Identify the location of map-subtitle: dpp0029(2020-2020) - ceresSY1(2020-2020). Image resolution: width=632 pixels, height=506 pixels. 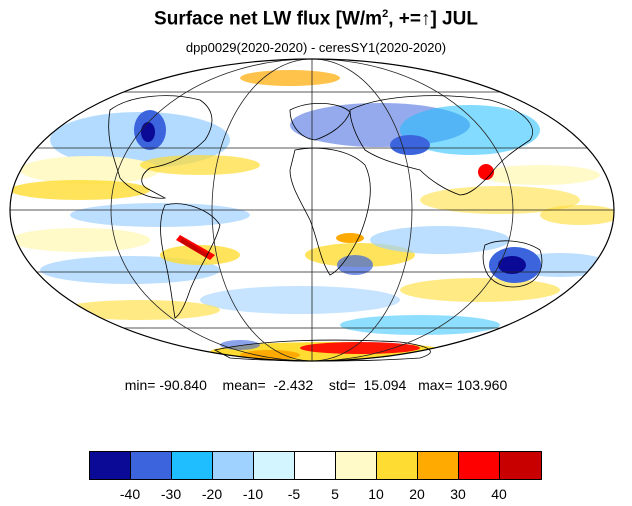
(316, 47).